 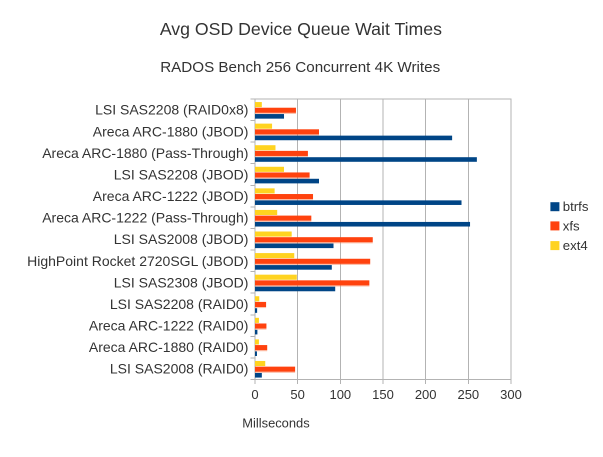 I want to click on svg-text: LSI SAS2008 (JBOD), so click(x=181, y=239).